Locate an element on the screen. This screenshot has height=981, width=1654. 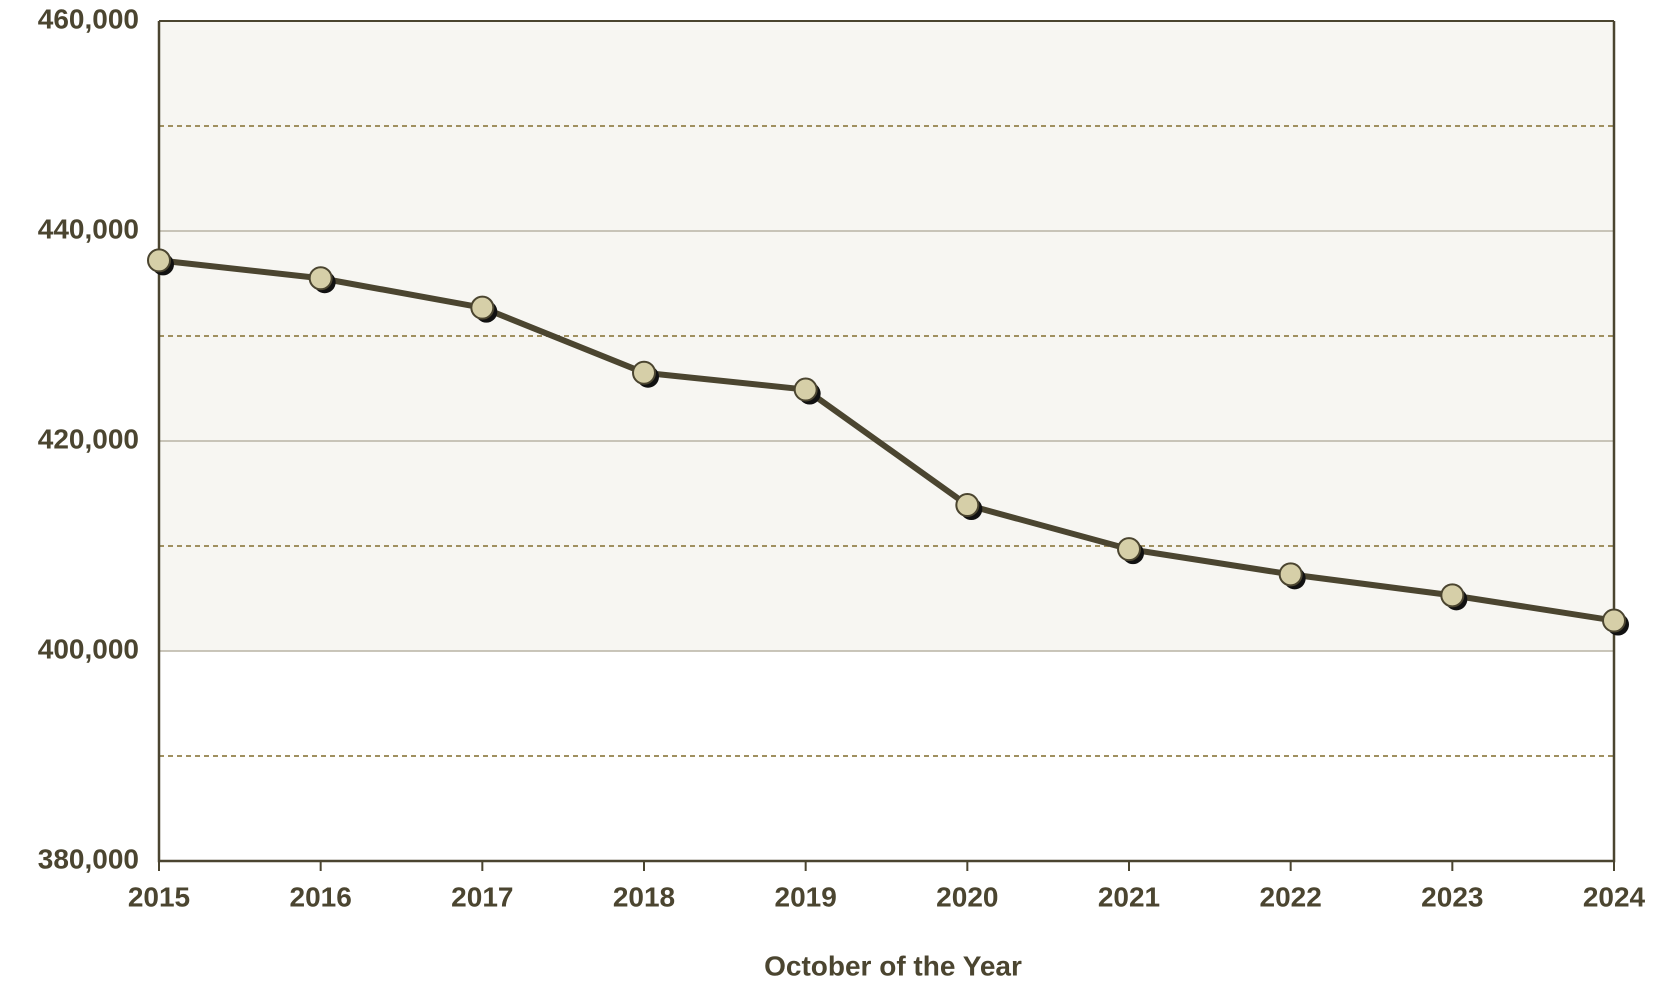
x-tick-label: 2021 is located at coordinates (1129, 896).